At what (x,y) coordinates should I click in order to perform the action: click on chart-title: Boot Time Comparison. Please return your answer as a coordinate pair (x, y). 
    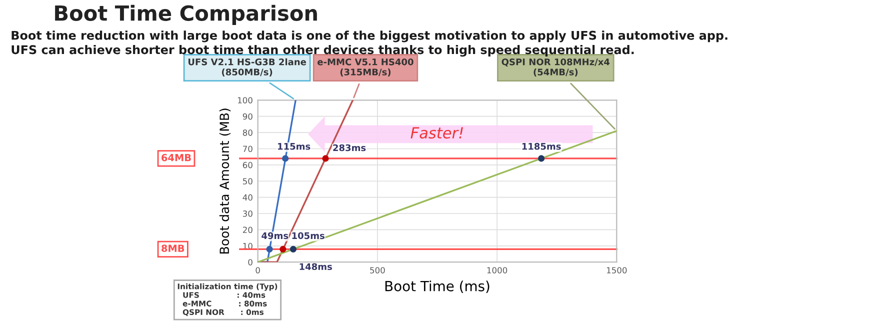
    Looking at the image, I should click on (186, 14).